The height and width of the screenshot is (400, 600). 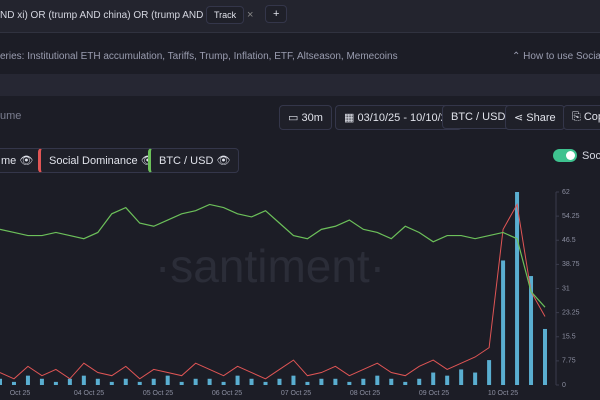 I want to click on copy-button: ⎘ Cop, so click(x=581, y=117).